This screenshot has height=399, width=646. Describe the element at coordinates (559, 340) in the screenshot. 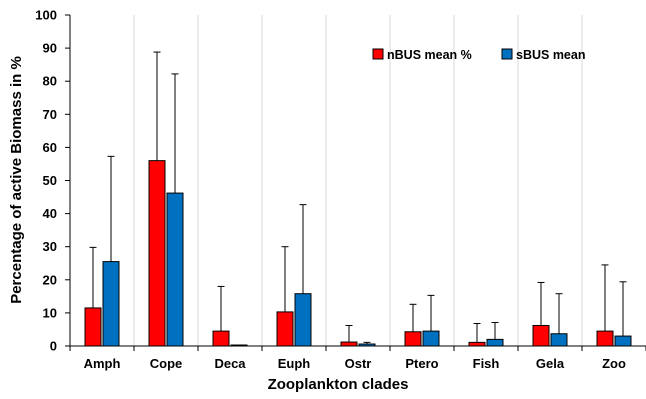

I see `bar-sbus-gela` at that location.